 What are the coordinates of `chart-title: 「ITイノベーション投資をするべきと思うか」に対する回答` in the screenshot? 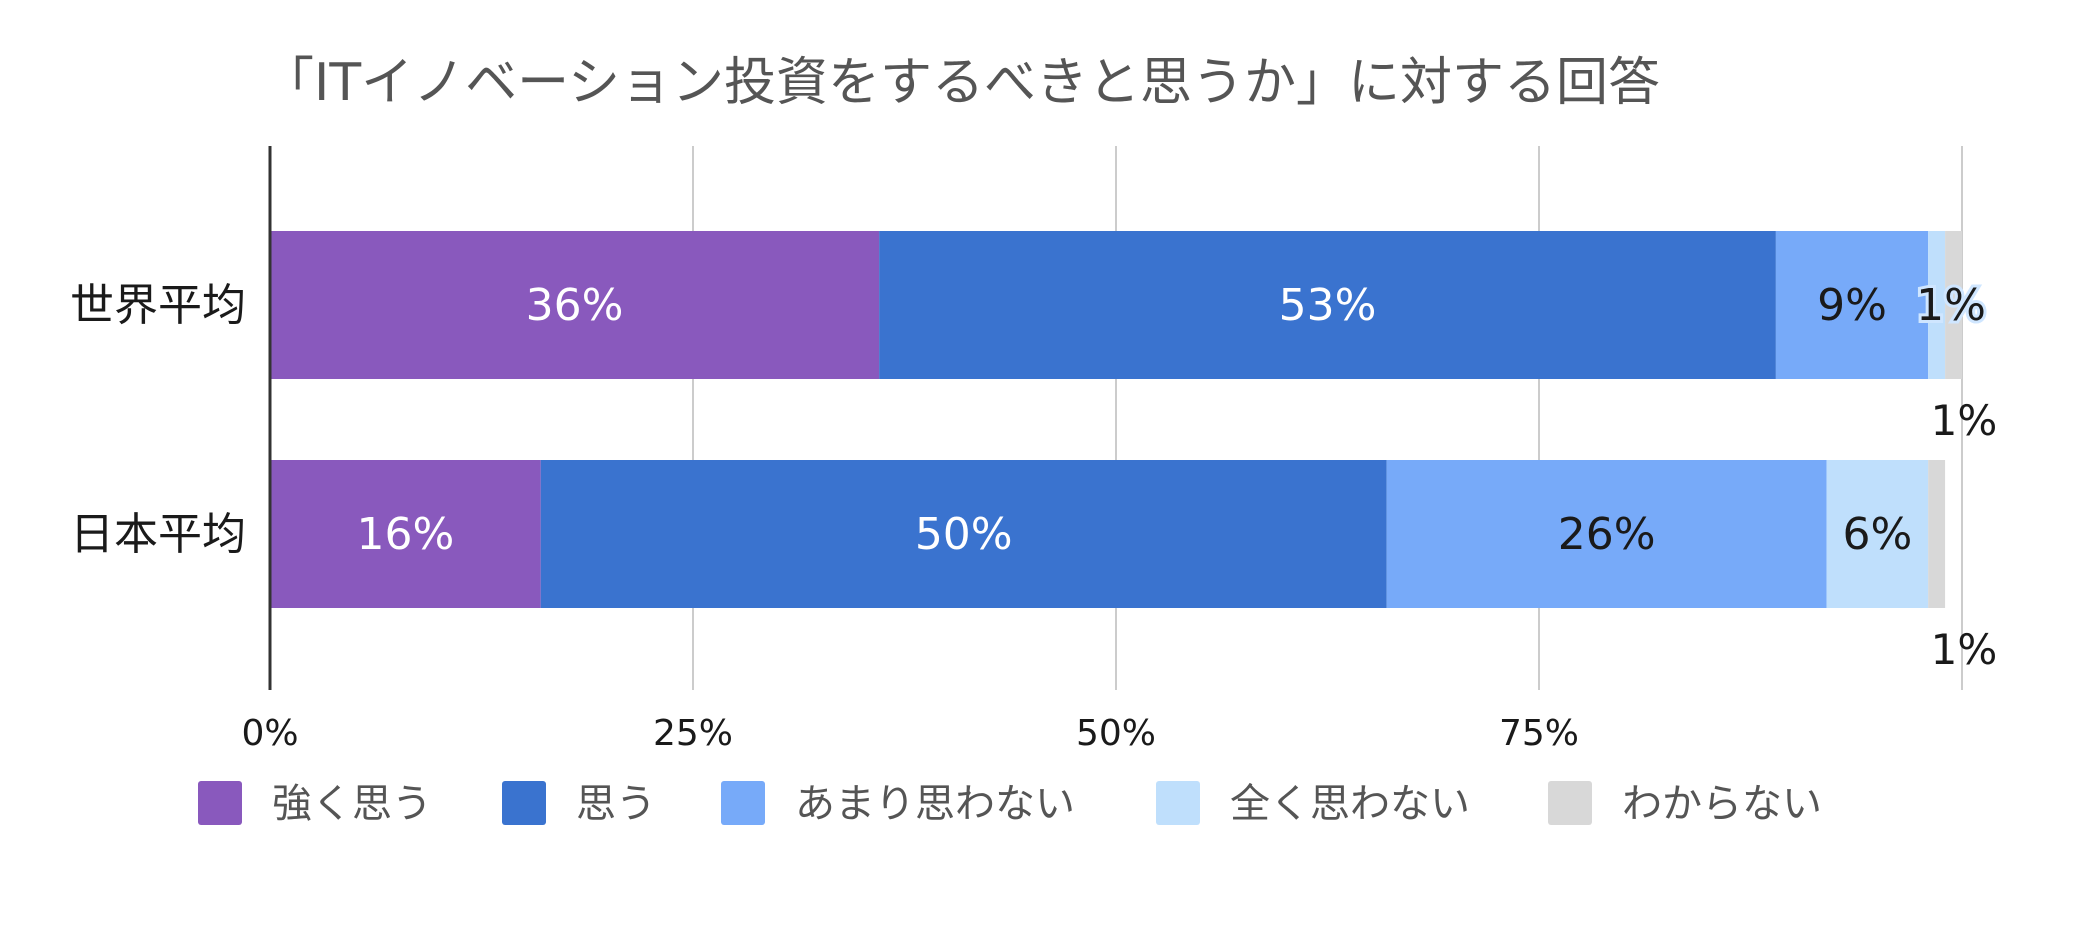 It's located at (961, 83).